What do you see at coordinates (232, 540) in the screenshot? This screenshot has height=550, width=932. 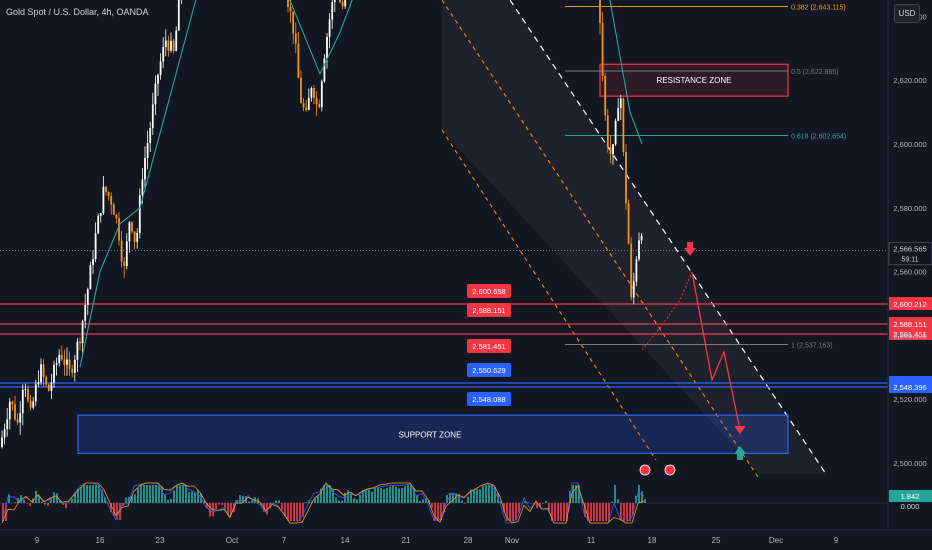 I see `x-tick-label: Oct` at bounding box center [232, 540].